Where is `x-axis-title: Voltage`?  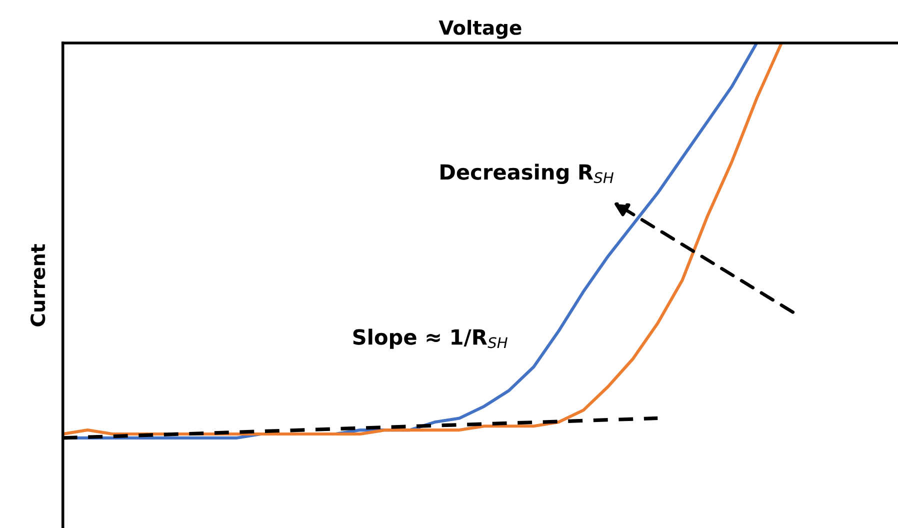
x-axis-title: Voltage is located at coordinates (480, 29).